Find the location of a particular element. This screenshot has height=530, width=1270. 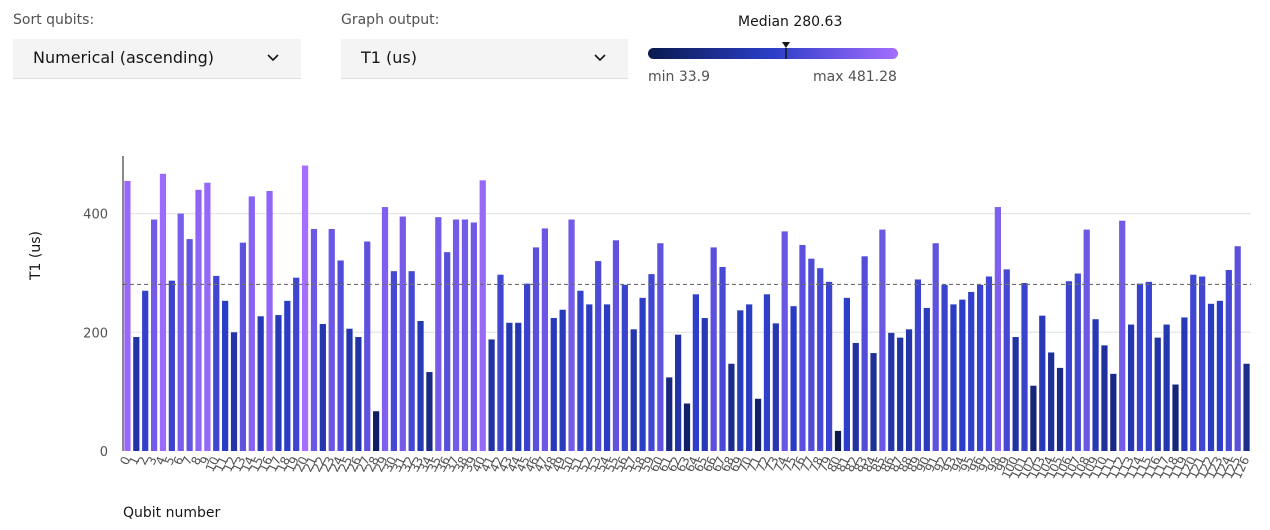

x-tick-label: 52 is located at coordinates (585, 464).